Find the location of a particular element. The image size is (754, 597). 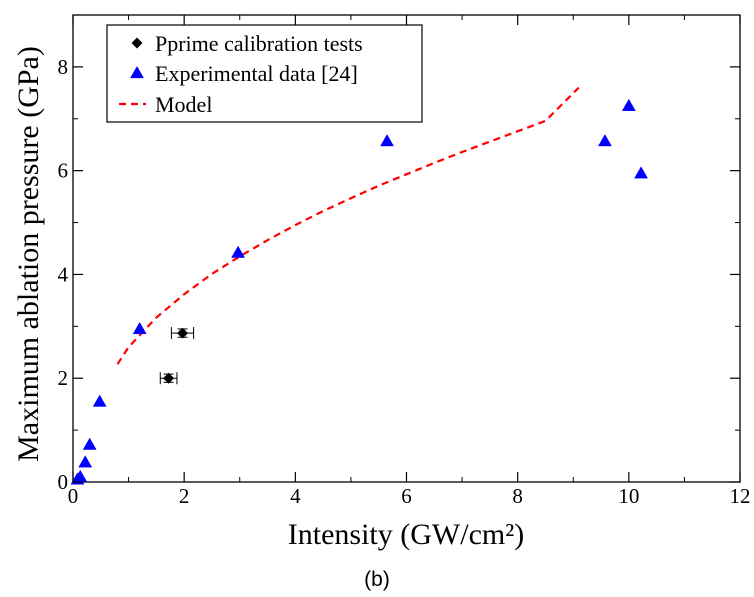

legend-label: Experimental data [24] is located at coordinates (256, 73).